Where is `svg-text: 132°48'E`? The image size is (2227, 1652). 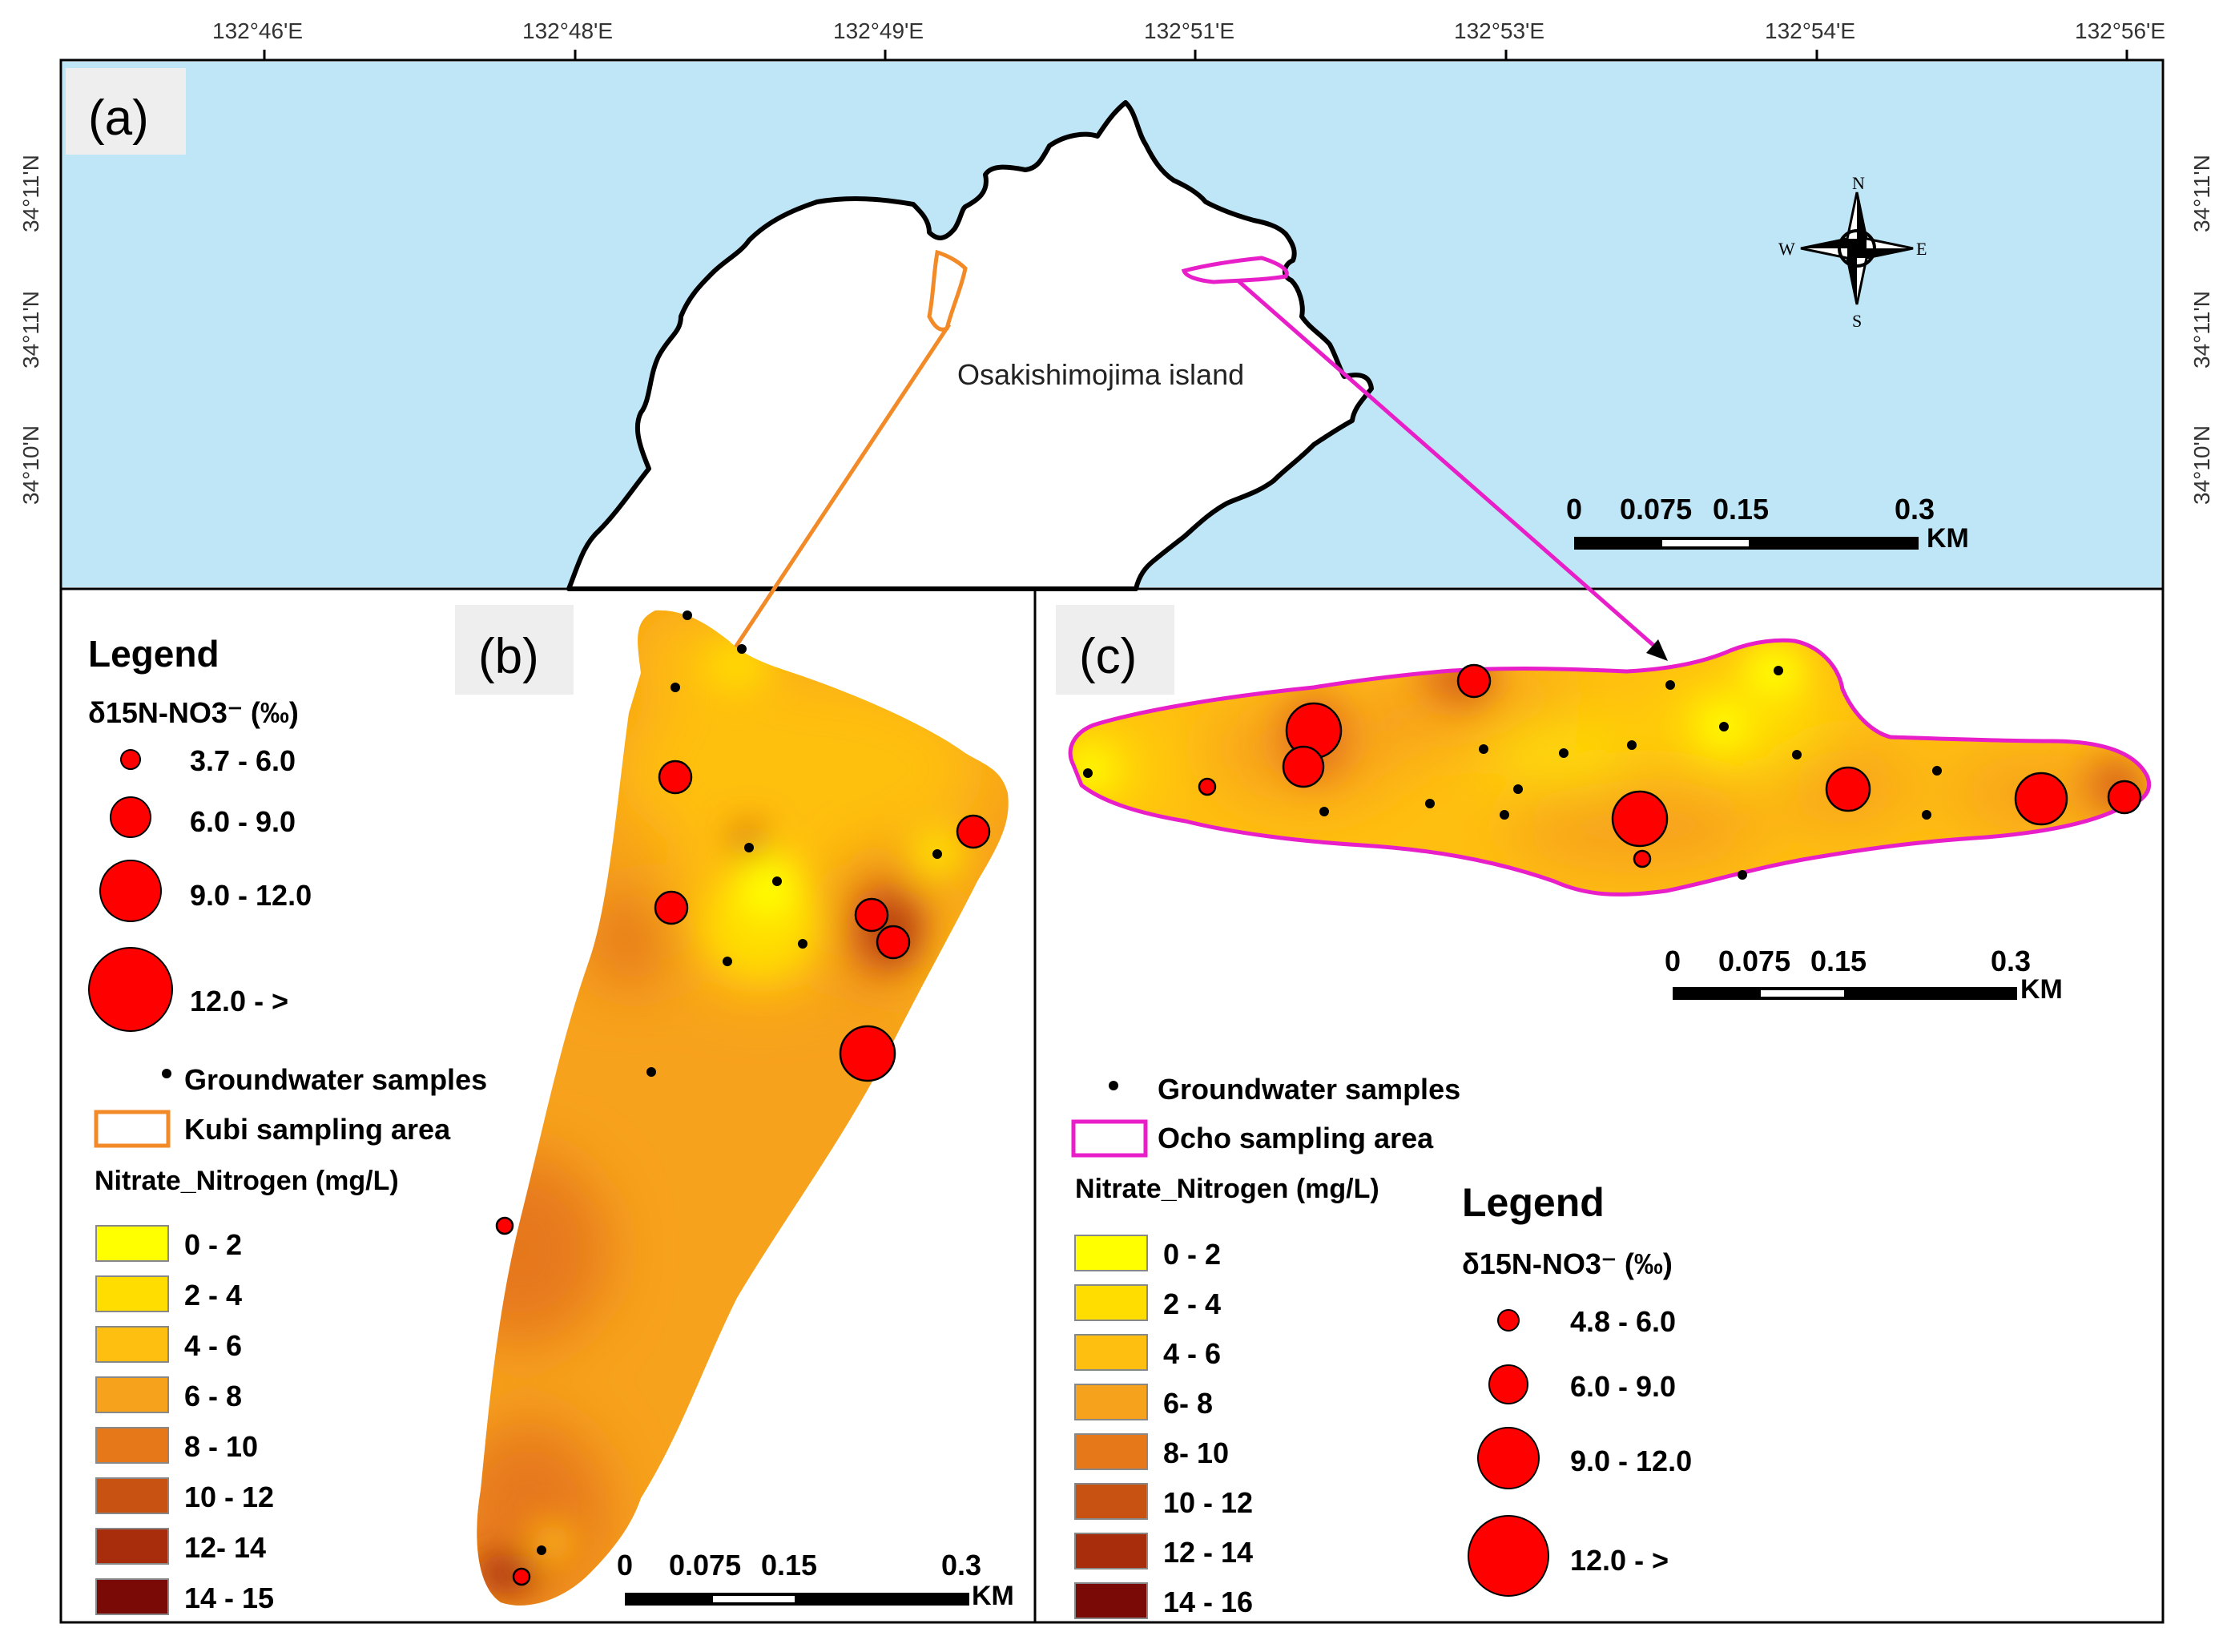 svg-text: 132°48'E is located at coordinates (567, 31).